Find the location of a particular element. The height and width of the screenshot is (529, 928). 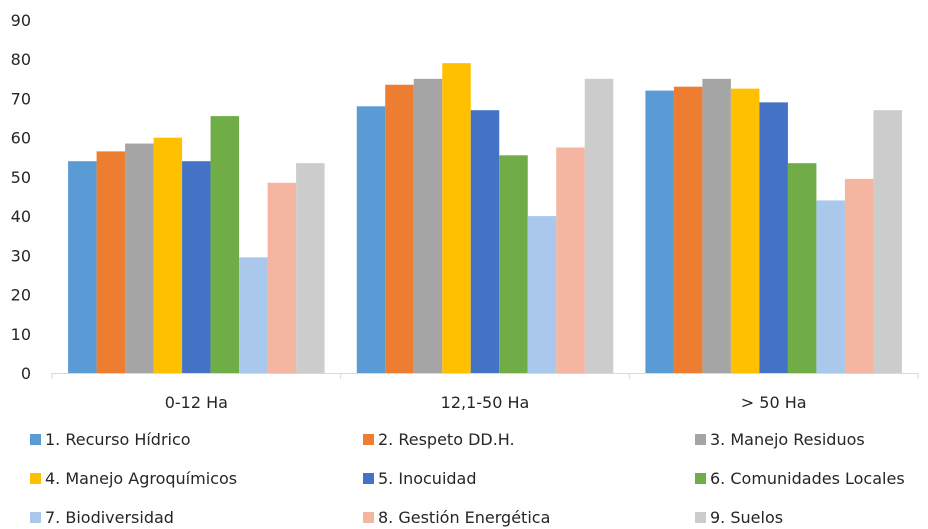

y-tick-label: 70 is located at coordinates (21, 98).